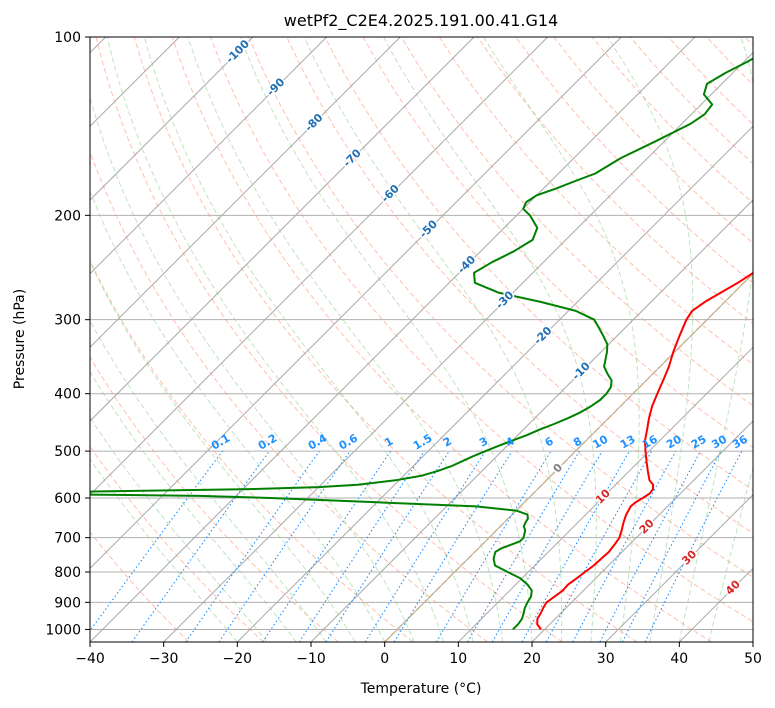 This screenshot has width=775, height=708. What do you see at coordinates (20, 339) in the screenshot?
I see `y-axis-label: Pressure (hPa)` at bounding box center [20, 339].